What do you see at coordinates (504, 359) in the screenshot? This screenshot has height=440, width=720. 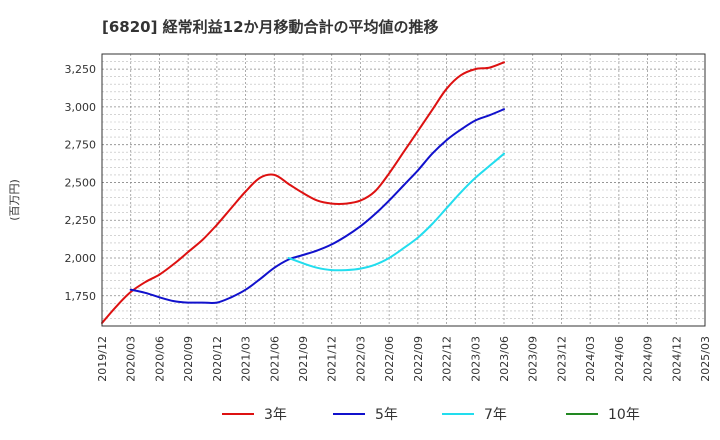 I see `x-tick-label: 2023/06` at bounding box center [504, 359].